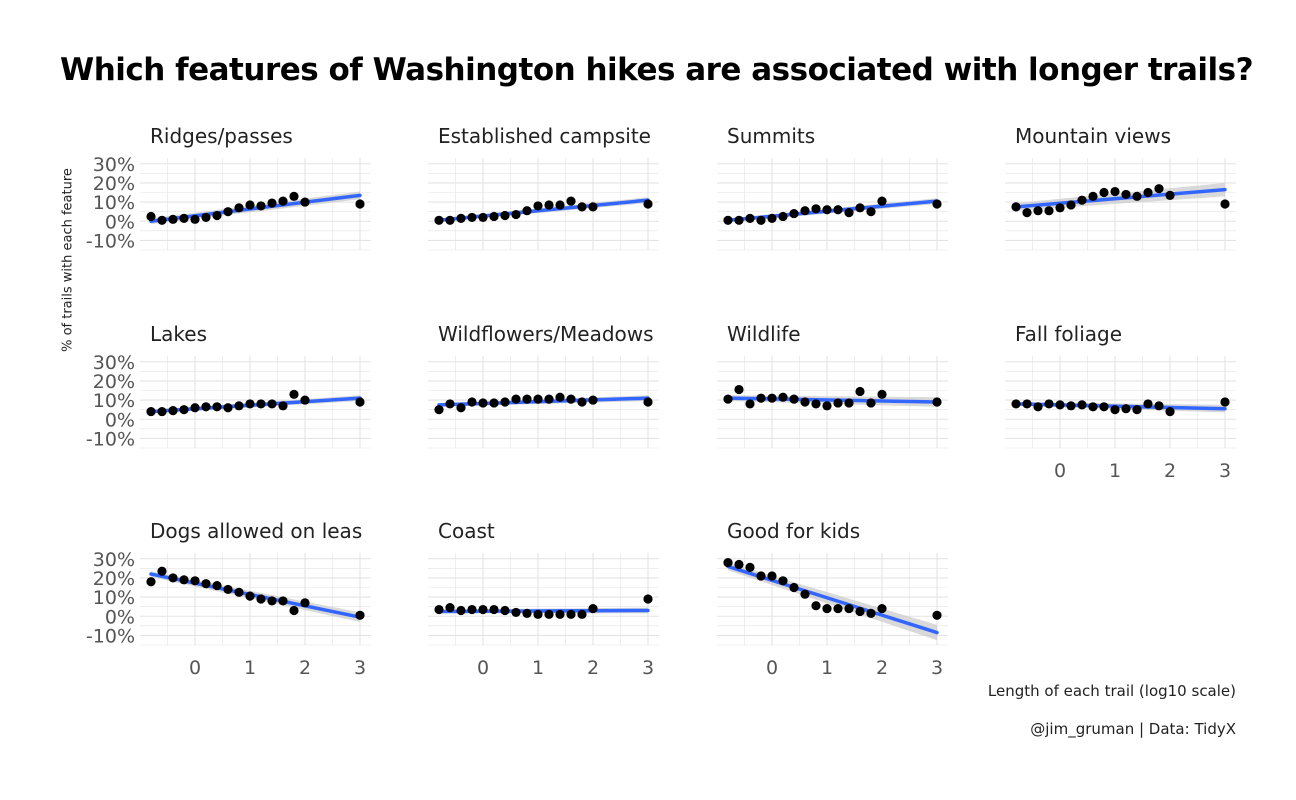  What do you see at coordinates (1093, 136) in the screenshot?
I see `facet-title-mountain-views: Mountain views` at bounding box center [1093, 136].